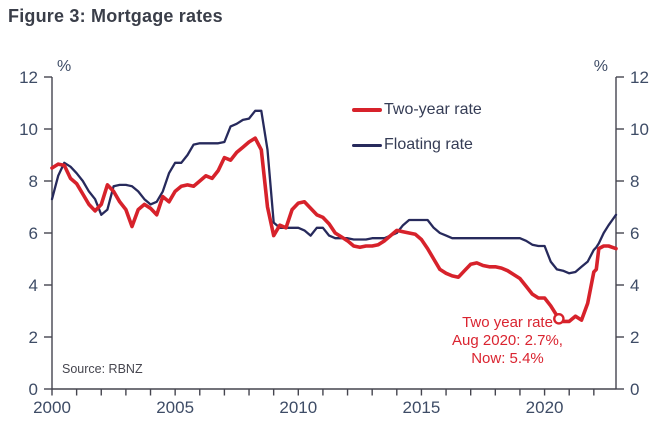 This screenshot has height=444, width=660. What do you see at coordinates (33, 181) in the screenshot?
I see `y-tick-label-left: 8` at bounding box center [33, 181].